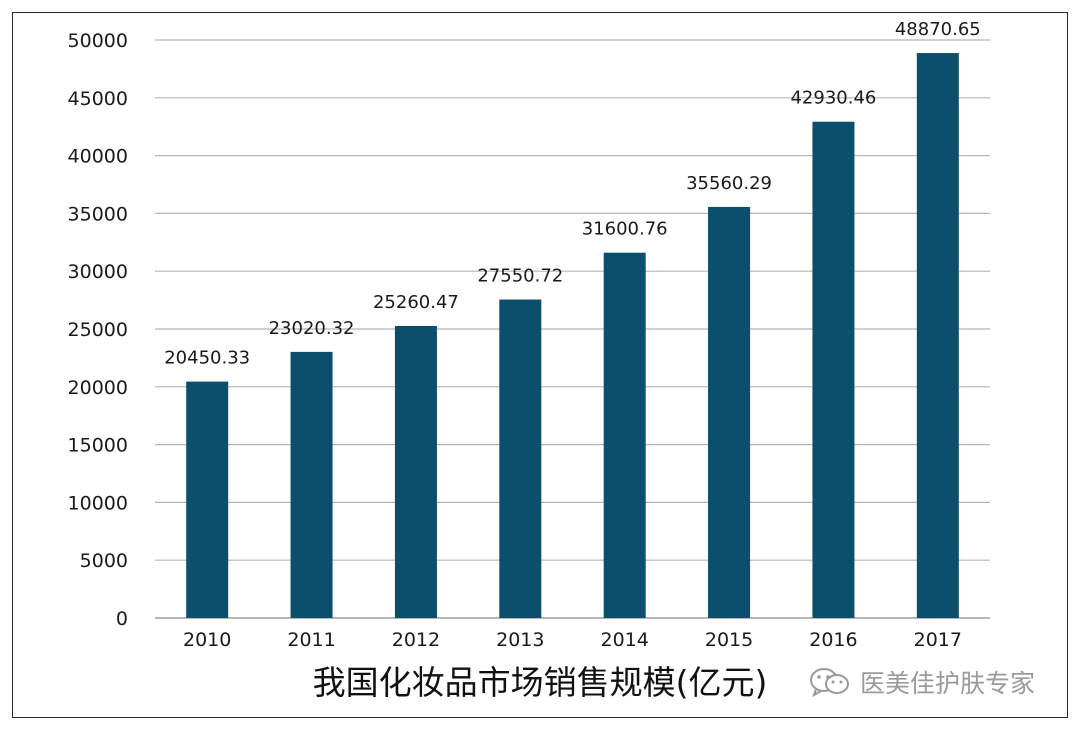 This screenshot has height=732, width=1080. Describe the element at coordinates (312, 328) in the screenshot. I see `data-label: 23020.32` at that location.